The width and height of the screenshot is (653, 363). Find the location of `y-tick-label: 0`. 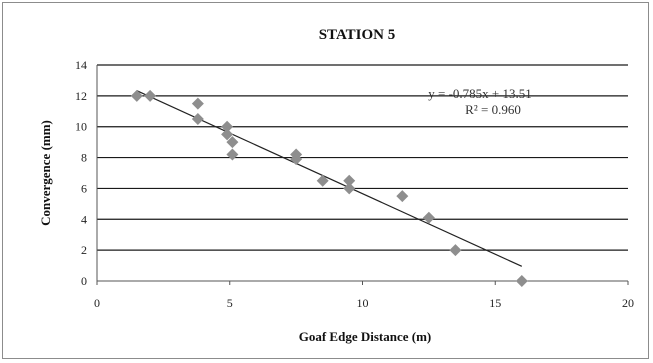

y-tick-label: 0 is located at coordinates (84, 281).